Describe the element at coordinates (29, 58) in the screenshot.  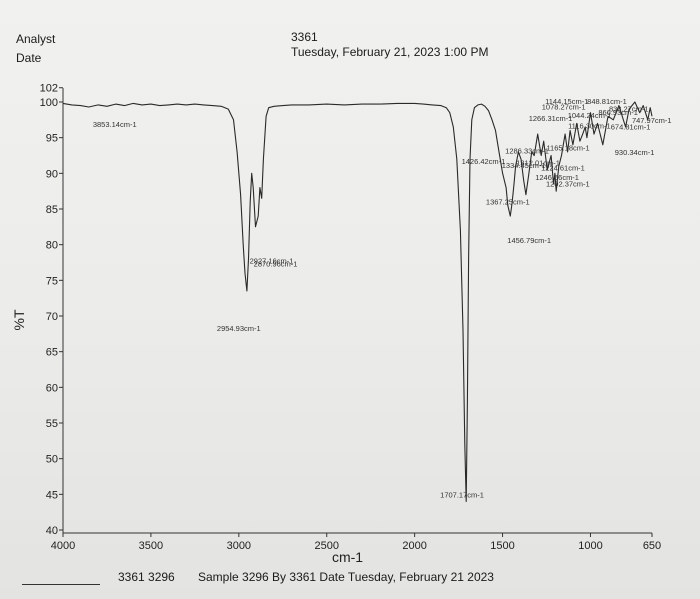
I see `date-label: Date` at that location.